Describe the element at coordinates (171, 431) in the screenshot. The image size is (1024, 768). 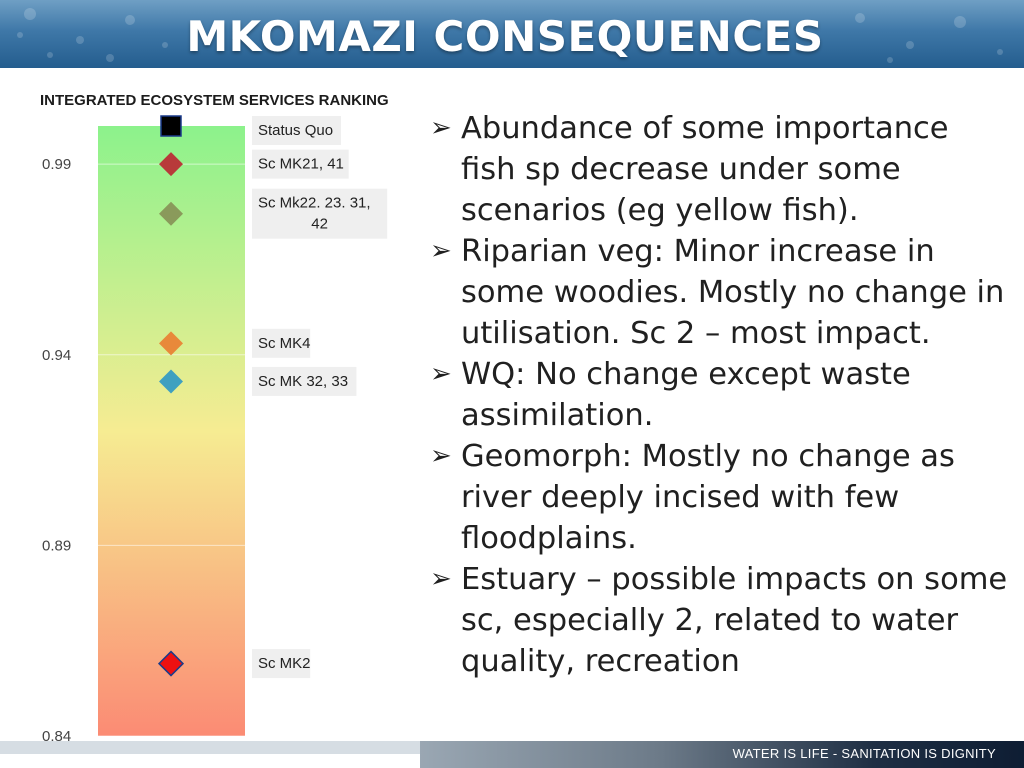
I see `gradient-bar` at that location.